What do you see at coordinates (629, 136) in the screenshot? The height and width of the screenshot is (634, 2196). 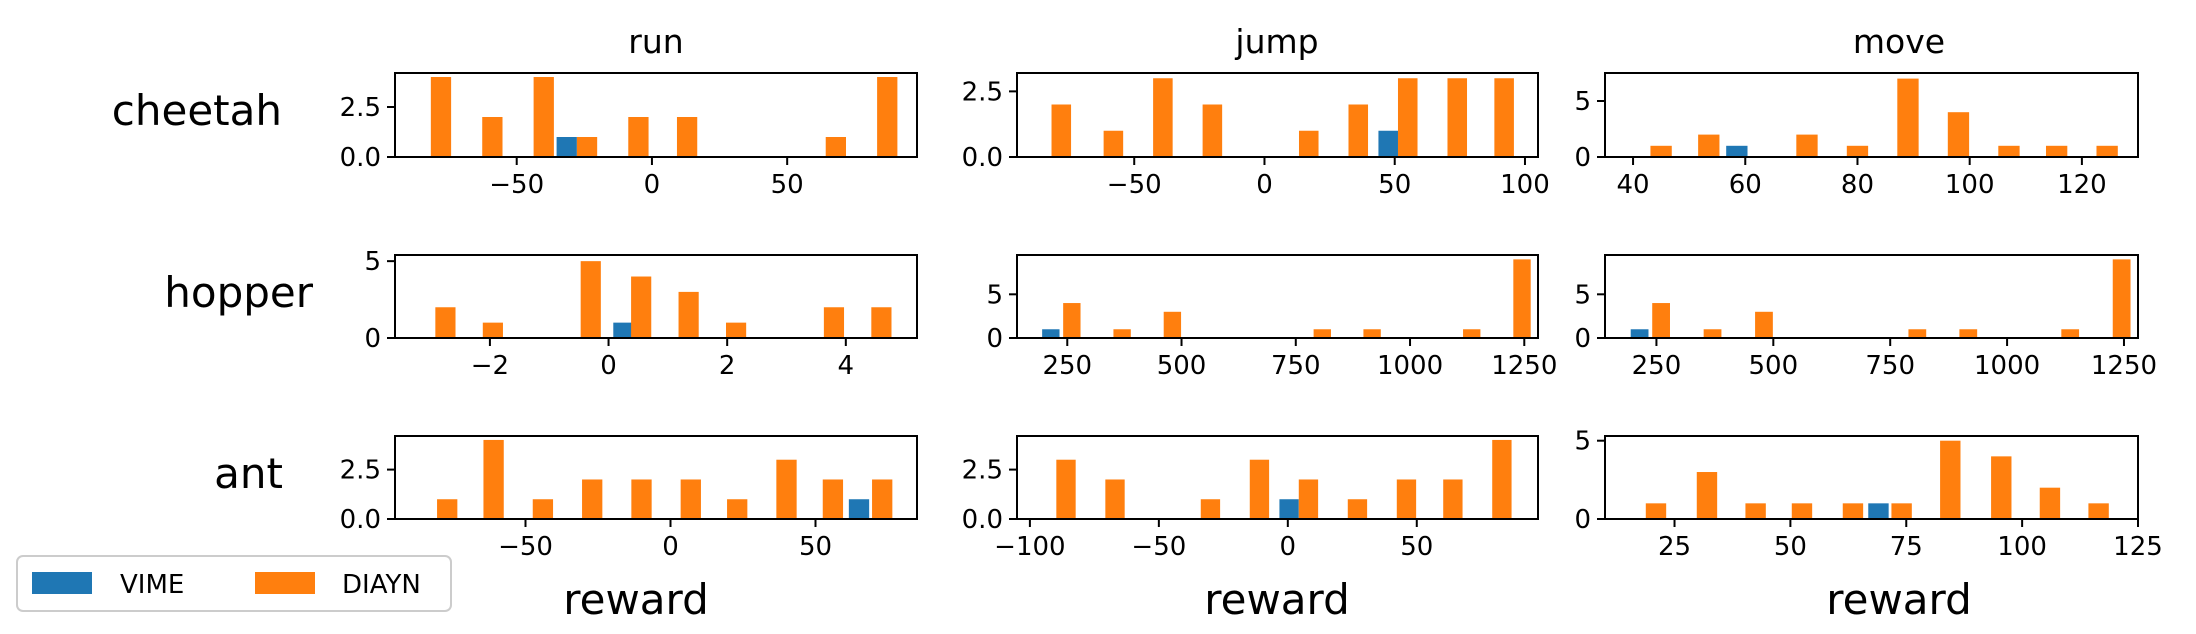 I see `panel-cheetah-run: −50 0 50 0.0 2.5` at bounding box center [629, 136].